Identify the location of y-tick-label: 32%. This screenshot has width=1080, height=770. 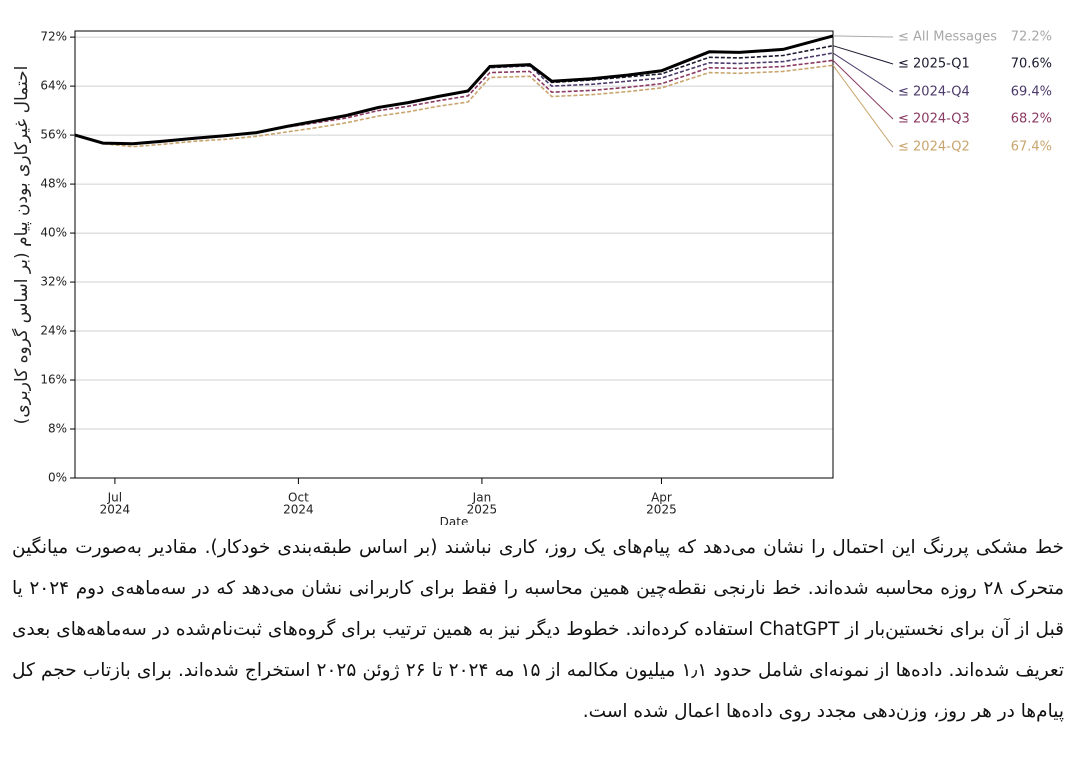
(53, 282).